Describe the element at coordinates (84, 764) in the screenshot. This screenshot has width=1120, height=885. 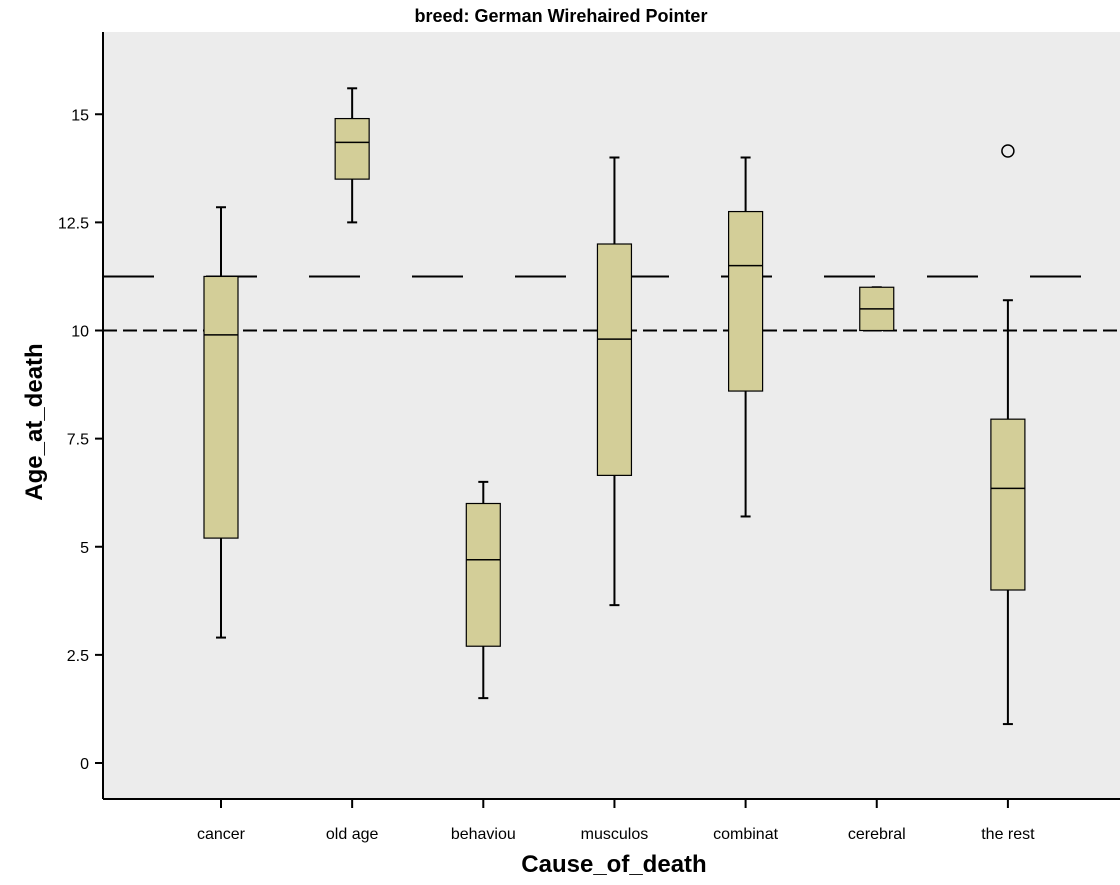
I see `y-tick-label: 0` at that location.